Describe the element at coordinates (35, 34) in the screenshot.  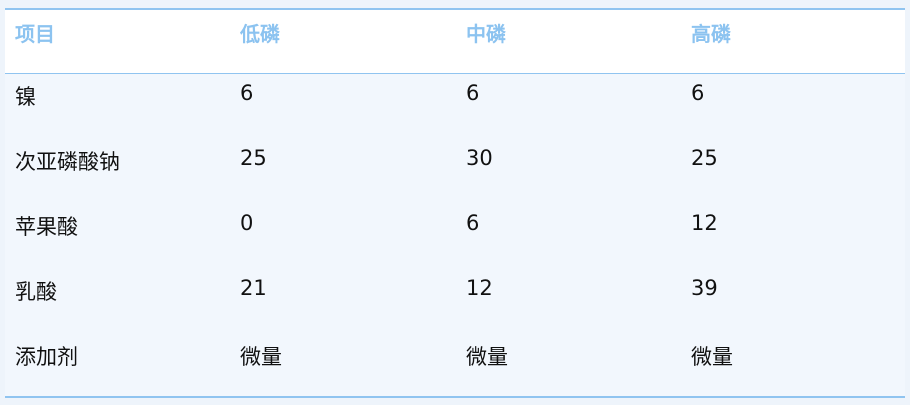
I see `header-item: 项目` at that location.